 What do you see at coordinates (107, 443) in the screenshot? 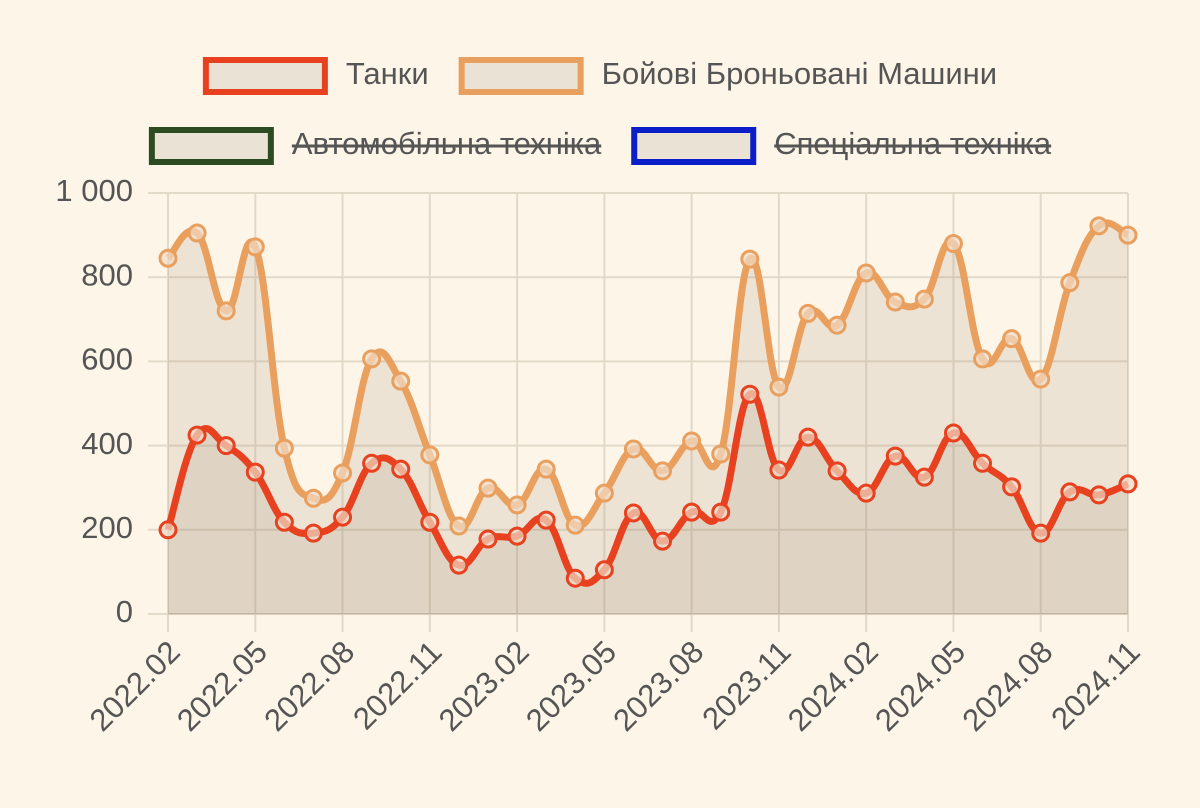
I see `y-tick-label: 400` at bounding box center [107, 443].